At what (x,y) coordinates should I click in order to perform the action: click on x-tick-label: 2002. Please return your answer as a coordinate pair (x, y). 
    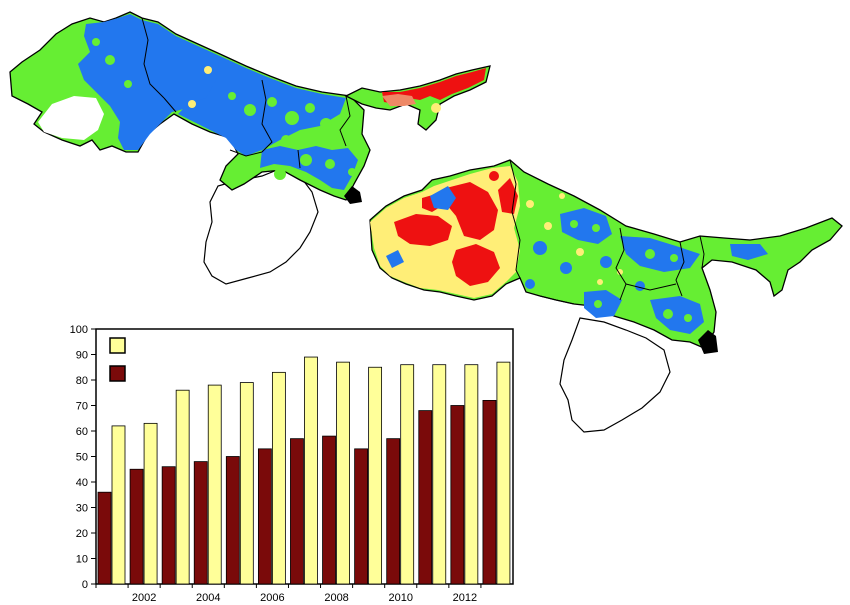
    Looking at the image, I should click on (144, 598).